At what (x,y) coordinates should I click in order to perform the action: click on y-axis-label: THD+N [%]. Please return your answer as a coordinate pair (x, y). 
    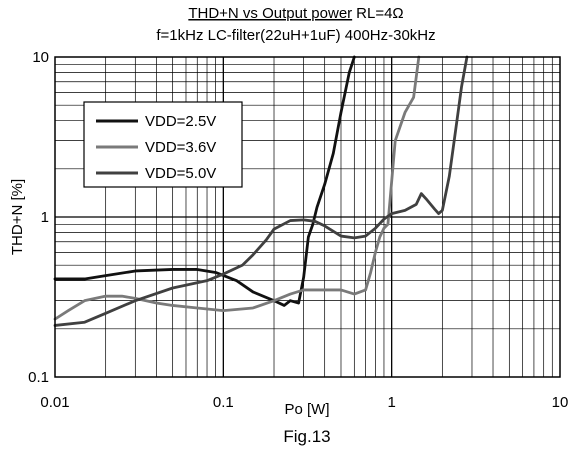
    Looking at the image, I should click on (17, 217).